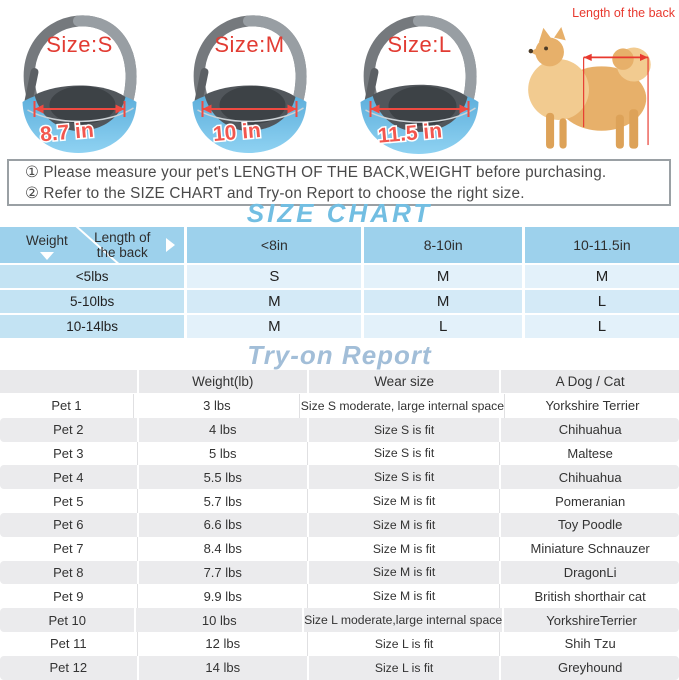 The image size is (679, 680). I want to click on bag-size-label: Size:L, so click(419, 44).